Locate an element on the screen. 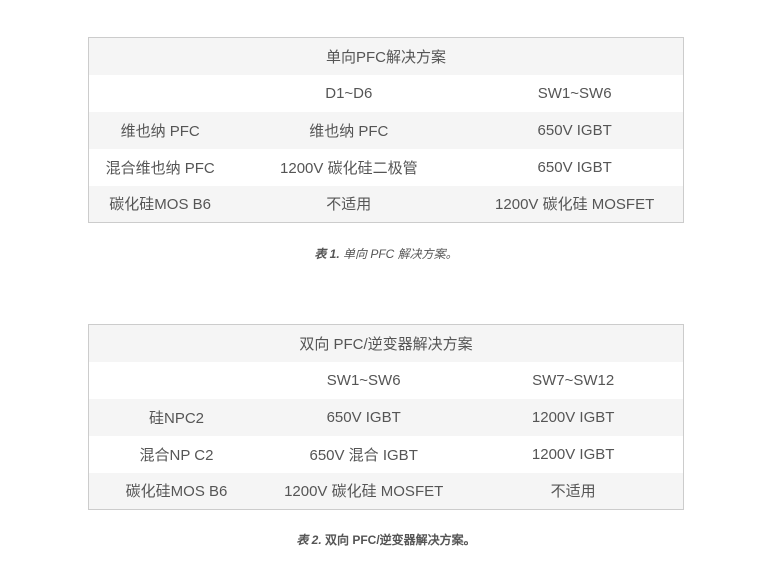  table2-column-header-row: SW1~SW6 SW7~SW12 is located at coordinates (386, 380).